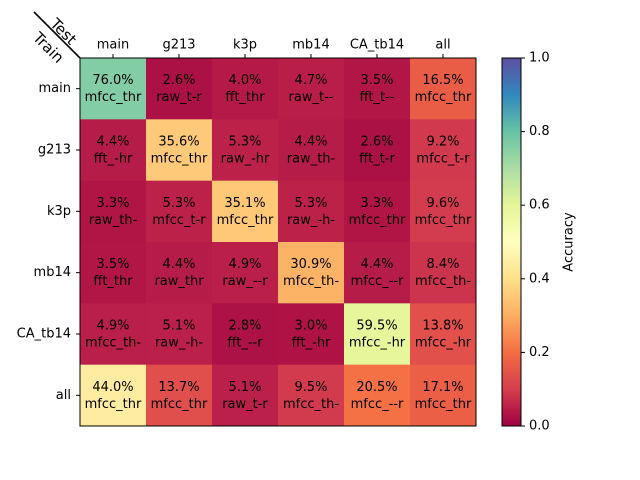 Image resolution: width=640 pixels, height=480 pixels. Describe the element at coordinates (274, 48) in the screenshot. I see `column-tick-labels: main g213 k3p mb14 CA_tb14 all` at that location.